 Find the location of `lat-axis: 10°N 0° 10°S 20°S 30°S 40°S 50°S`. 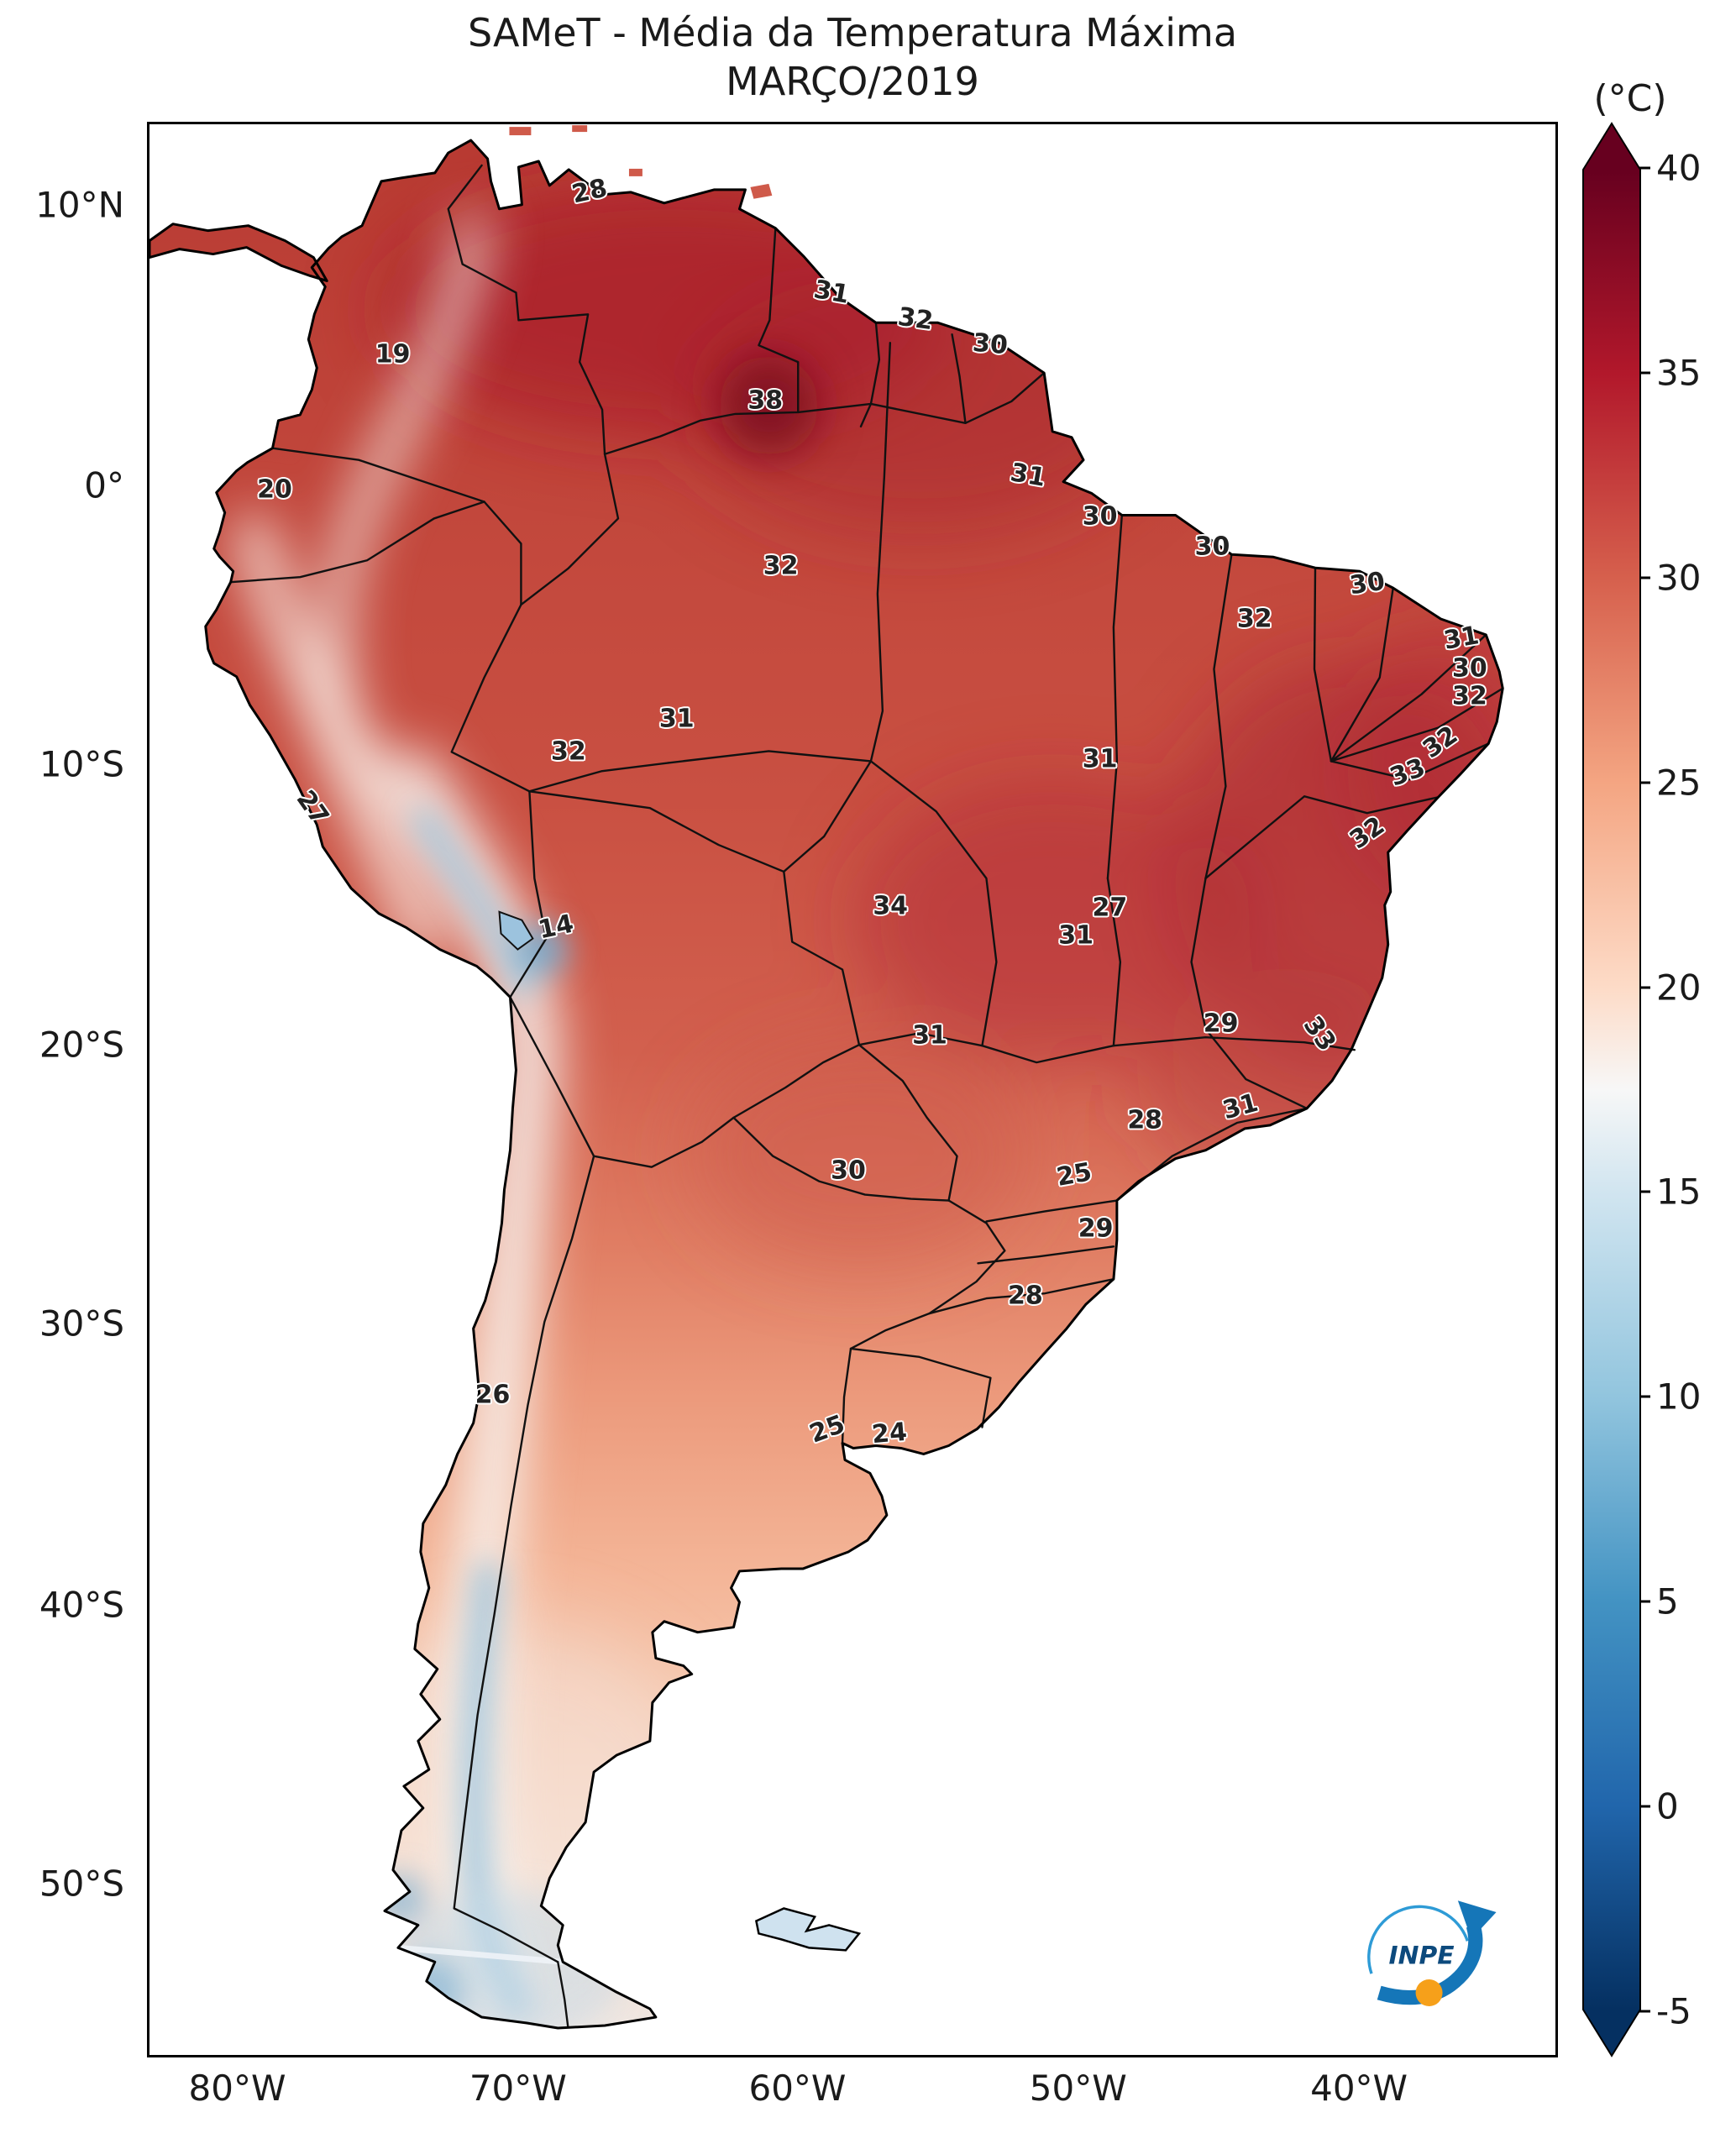

lat-axis: 10°N 0° 10°S 20°S 30°S 40°S 50°S is located at coordinates (68, 1089).